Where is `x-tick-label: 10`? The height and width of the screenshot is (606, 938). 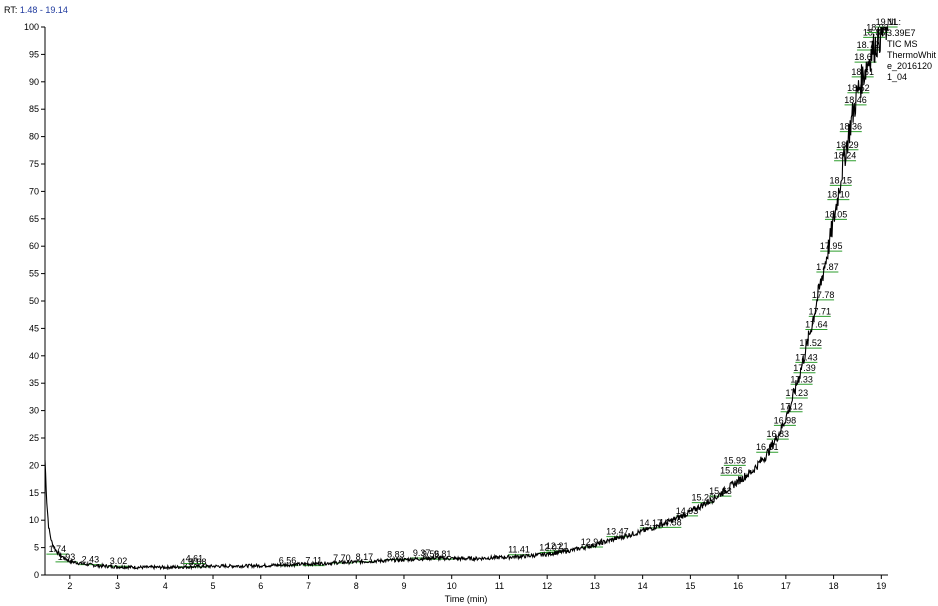 x-tick-label: 10 is located at coordinates (452, 586).